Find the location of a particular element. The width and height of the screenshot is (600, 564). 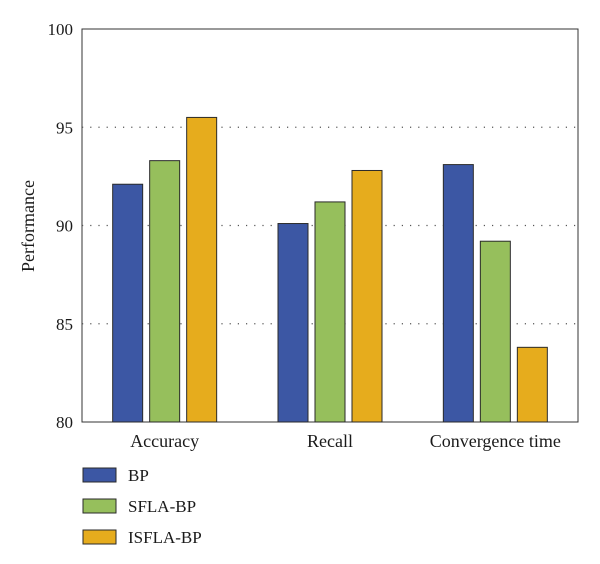

legend-label: ISFLA-BP is located at coordinates (165, 537).